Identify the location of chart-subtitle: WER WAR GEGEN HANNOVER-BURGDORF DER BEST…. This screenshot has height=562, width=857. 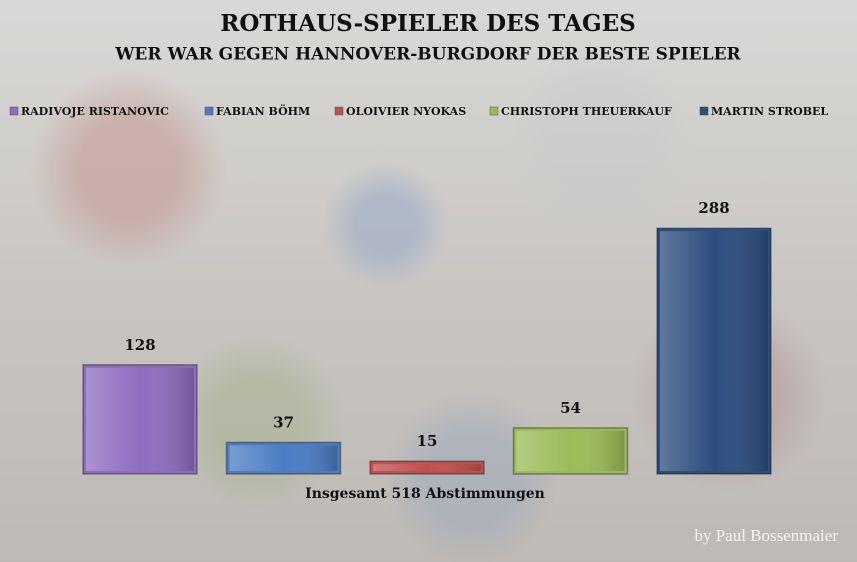
(427, 55).